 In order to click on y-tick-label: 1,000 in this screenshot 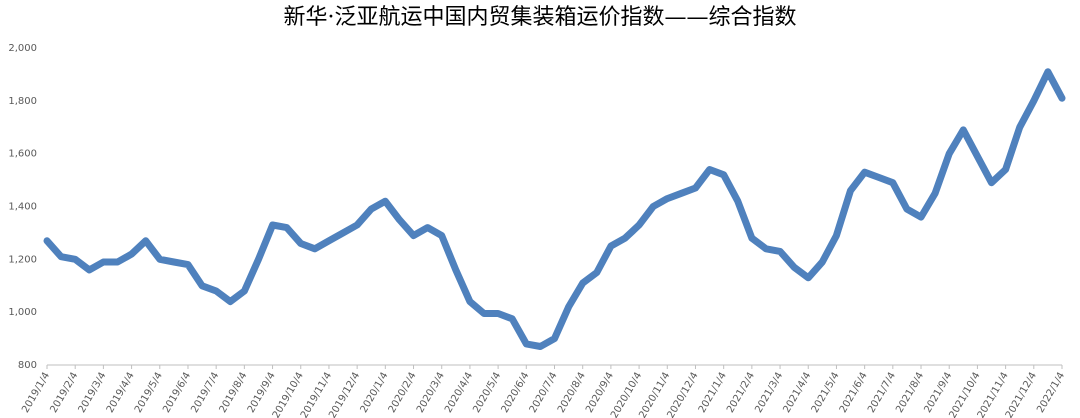, I will do `click(22, 312)`.